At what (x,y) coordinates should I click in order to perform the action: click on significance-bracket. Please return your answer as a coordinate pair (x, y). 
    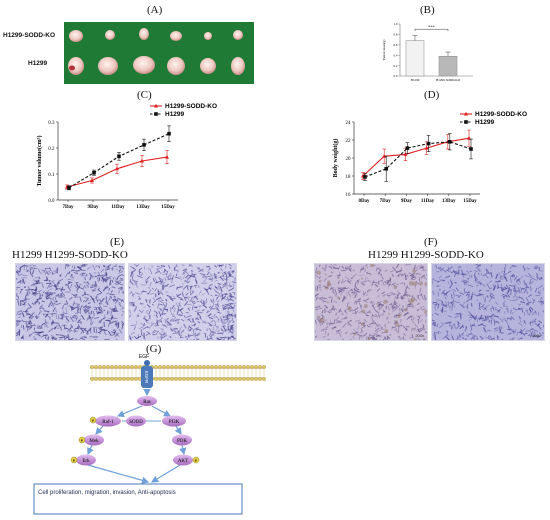
    Looking at the image, I should click on (431, 30).